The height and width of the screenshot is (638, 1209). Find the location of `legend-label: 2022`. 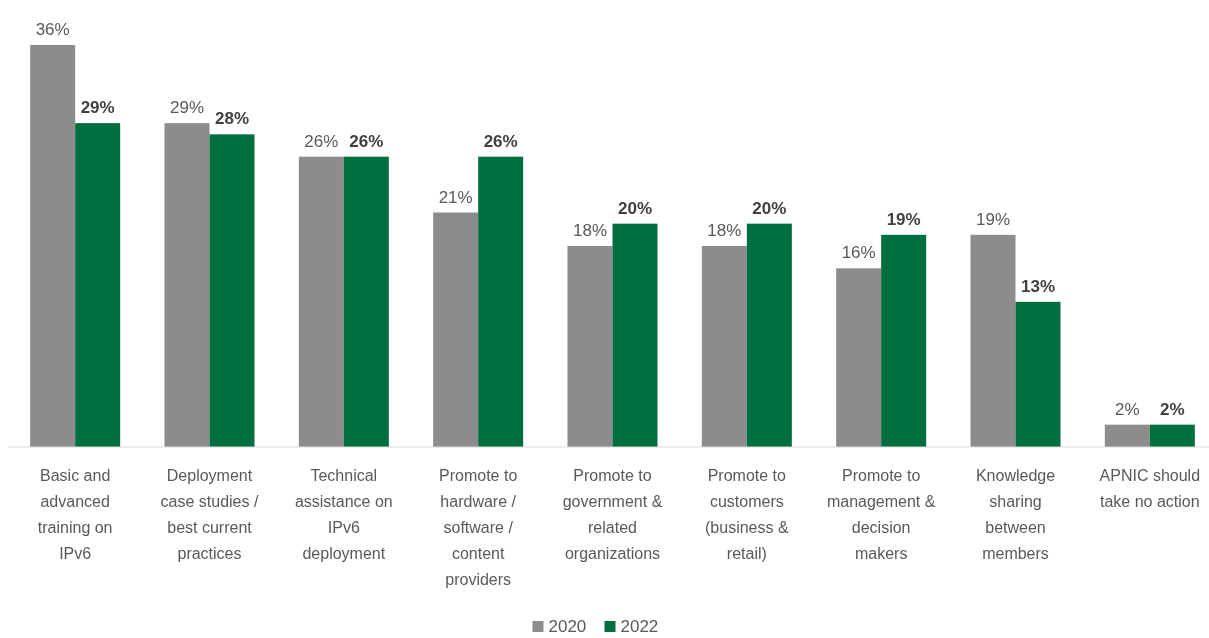

legend-label: 2022 is located at coordinates (639, 626).